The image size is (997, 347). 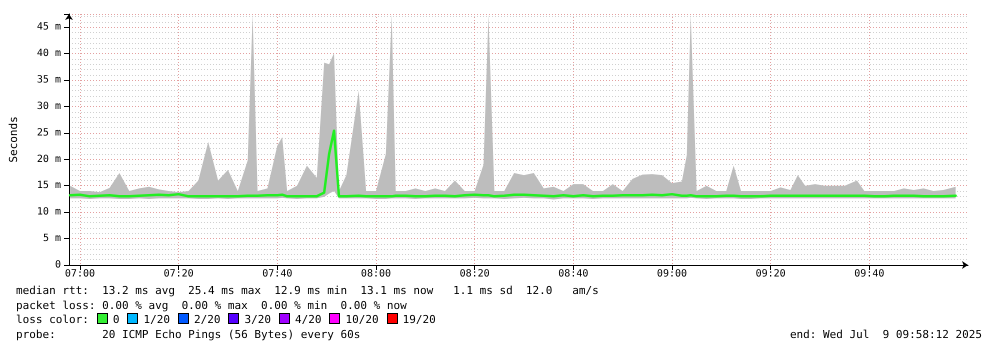 What do you see at coordinates (156, 319) in the screenshot?
I see `text: 1/20` at bounding box center [156, 319].